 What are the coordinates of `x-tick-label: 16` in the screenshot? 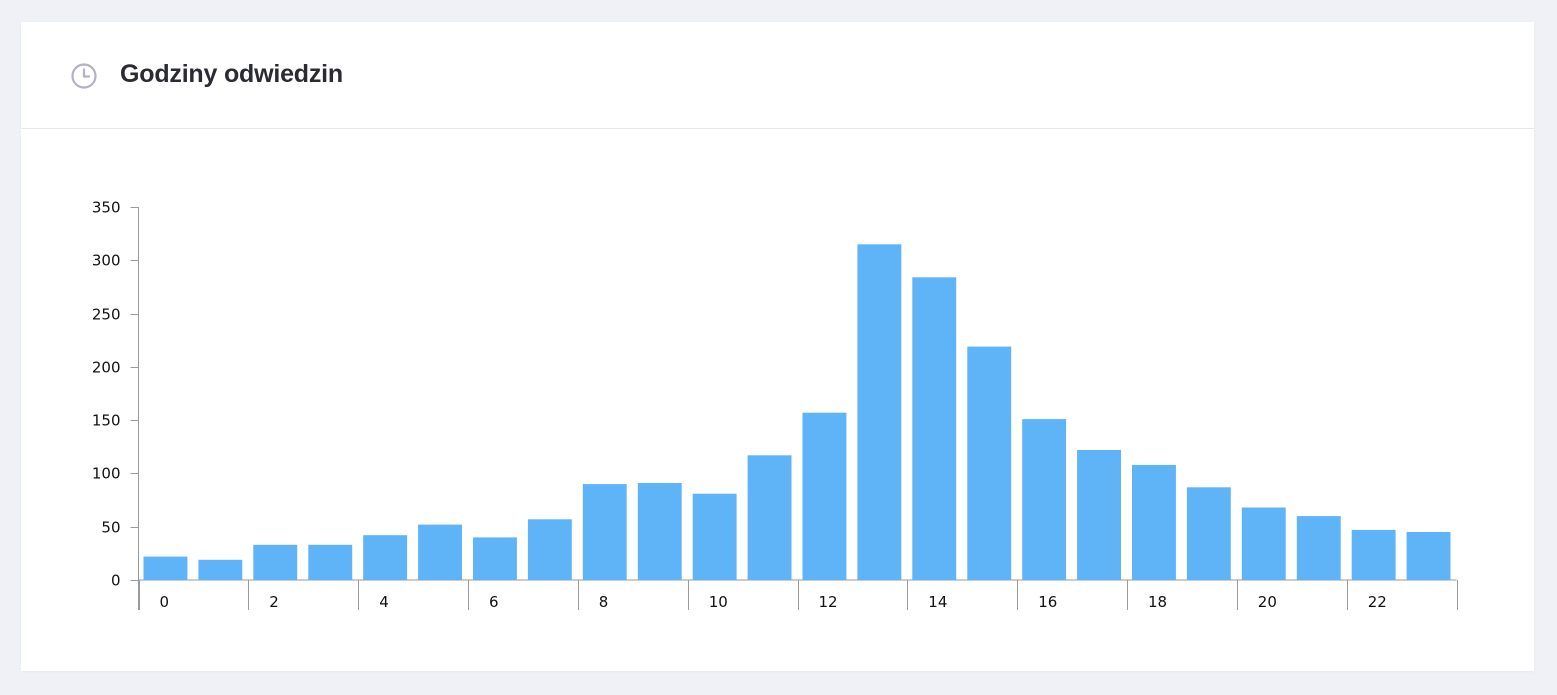 It's located at (1047, 602).